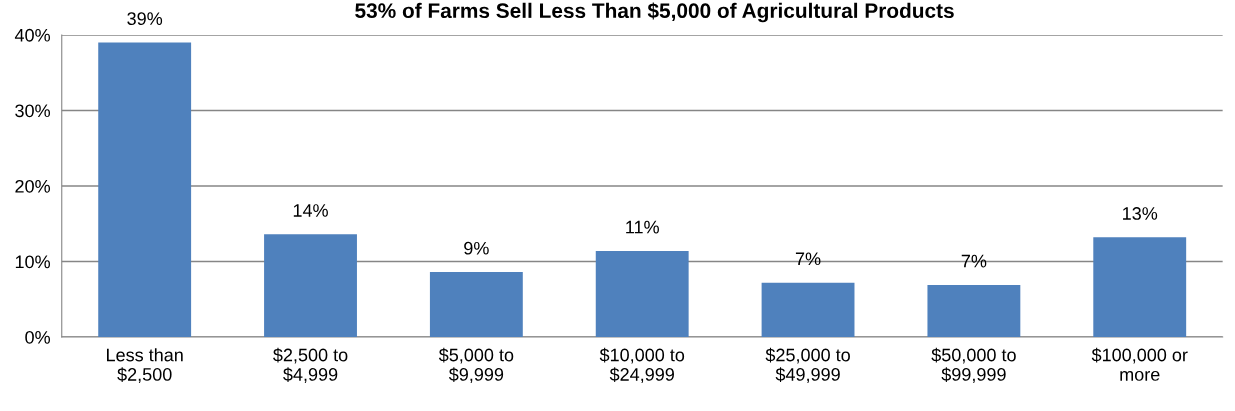 The height and width of the screenshot is (411, 1235). What do you see at coordinates (973, 365) in the screenshot?
I see `x-tick-label: $50,000 to $99,999` at bounding box center [973, 365].